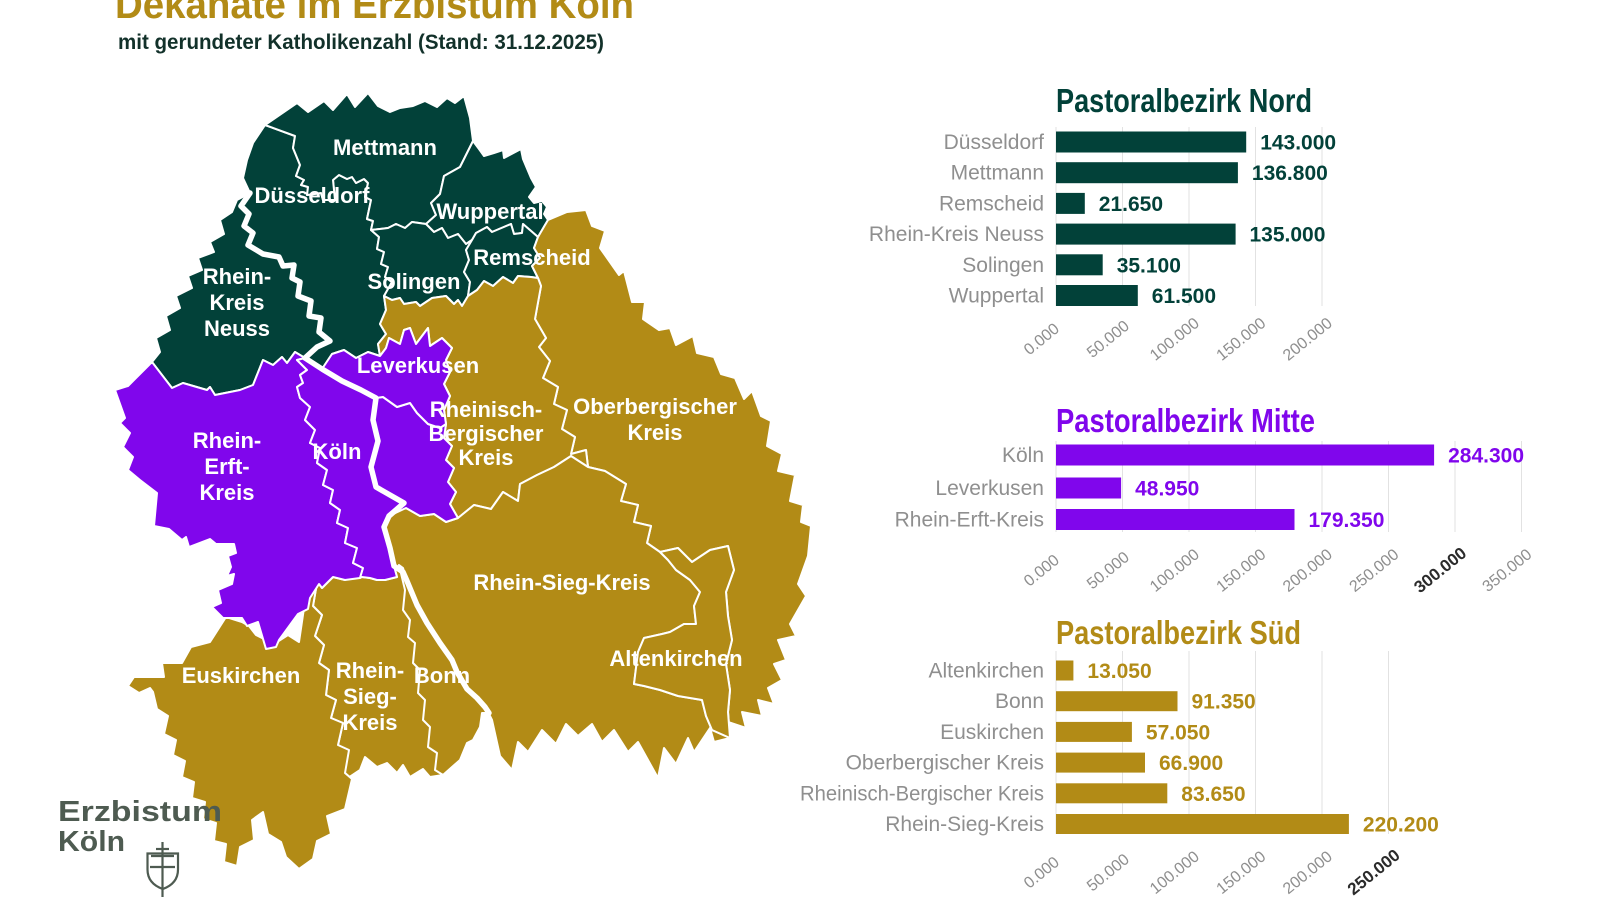 This screenshot has width=1600, height=900. I want to click on svg-text: Pastoralbezirk Nord, so click(1184, 100).